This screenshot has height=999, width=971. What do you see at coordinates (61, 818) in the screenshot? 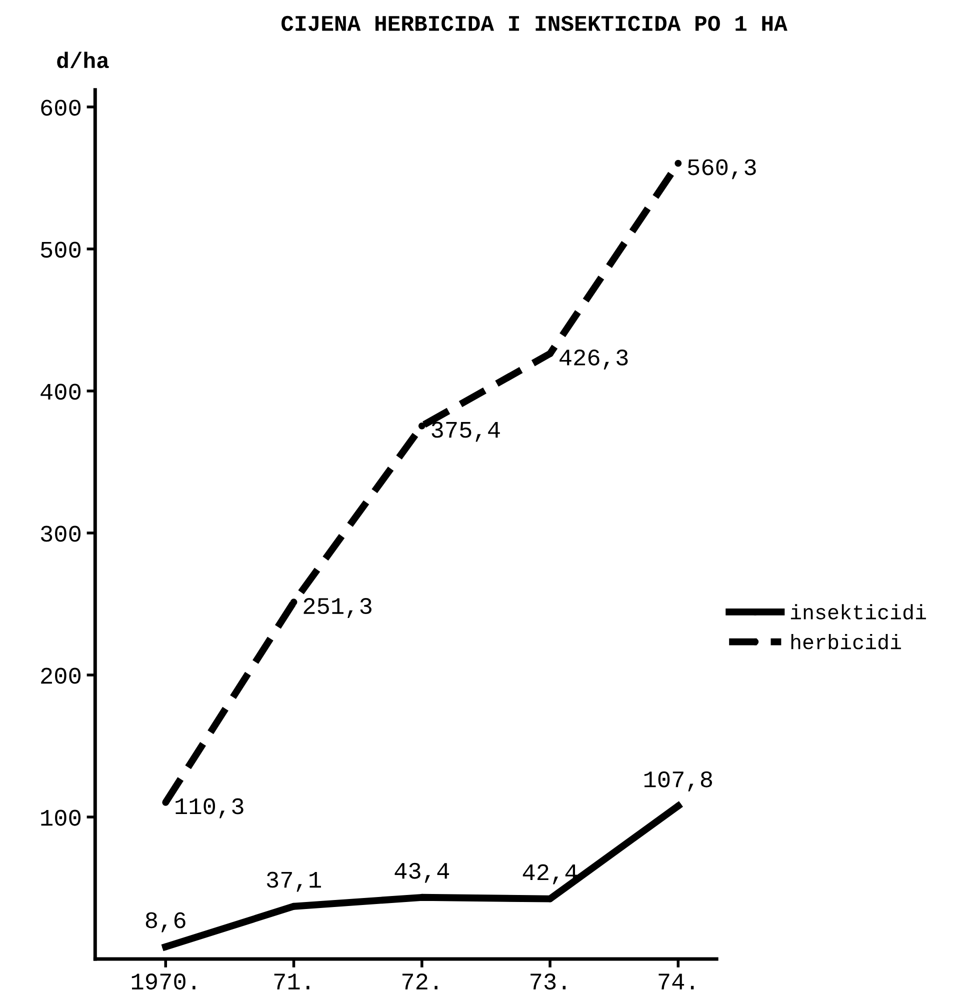
I see `y-tick-label: 100` at bounding box center [61, 818].